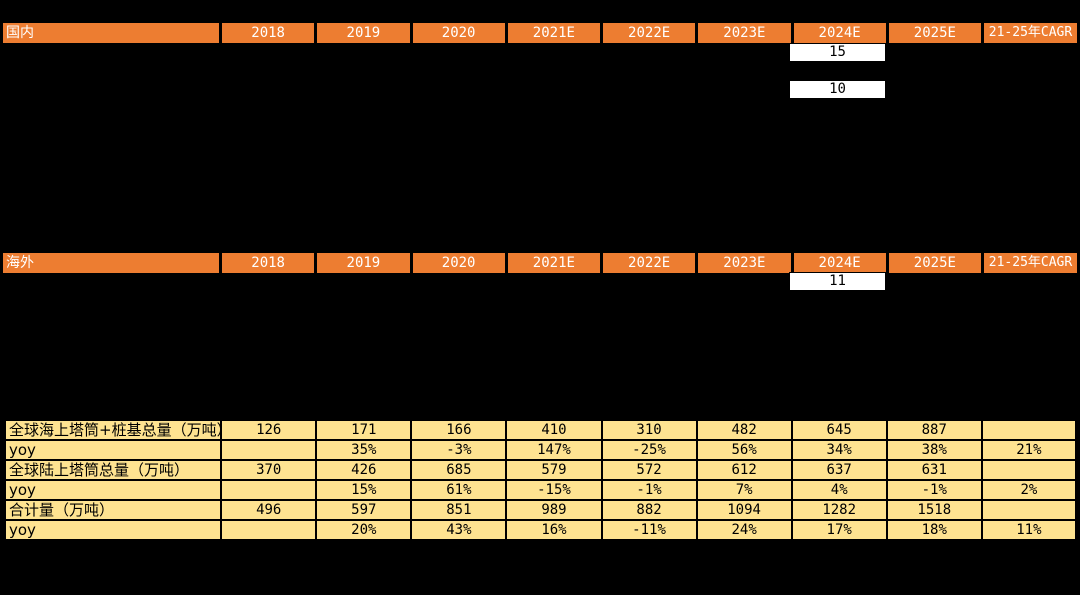 This screenshot has width=1080, height=595. What do you see at coordinates (554, 530) in the screenshot?
I see `cell-value: 16%` at bounding box center [554, 530].